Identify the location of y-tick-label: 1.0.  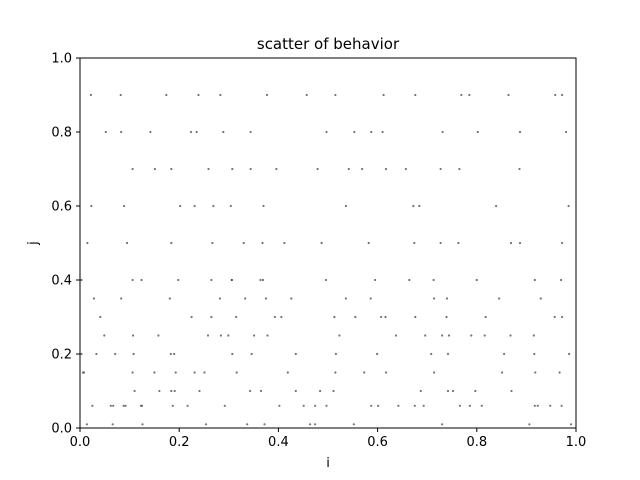
(61, 59).